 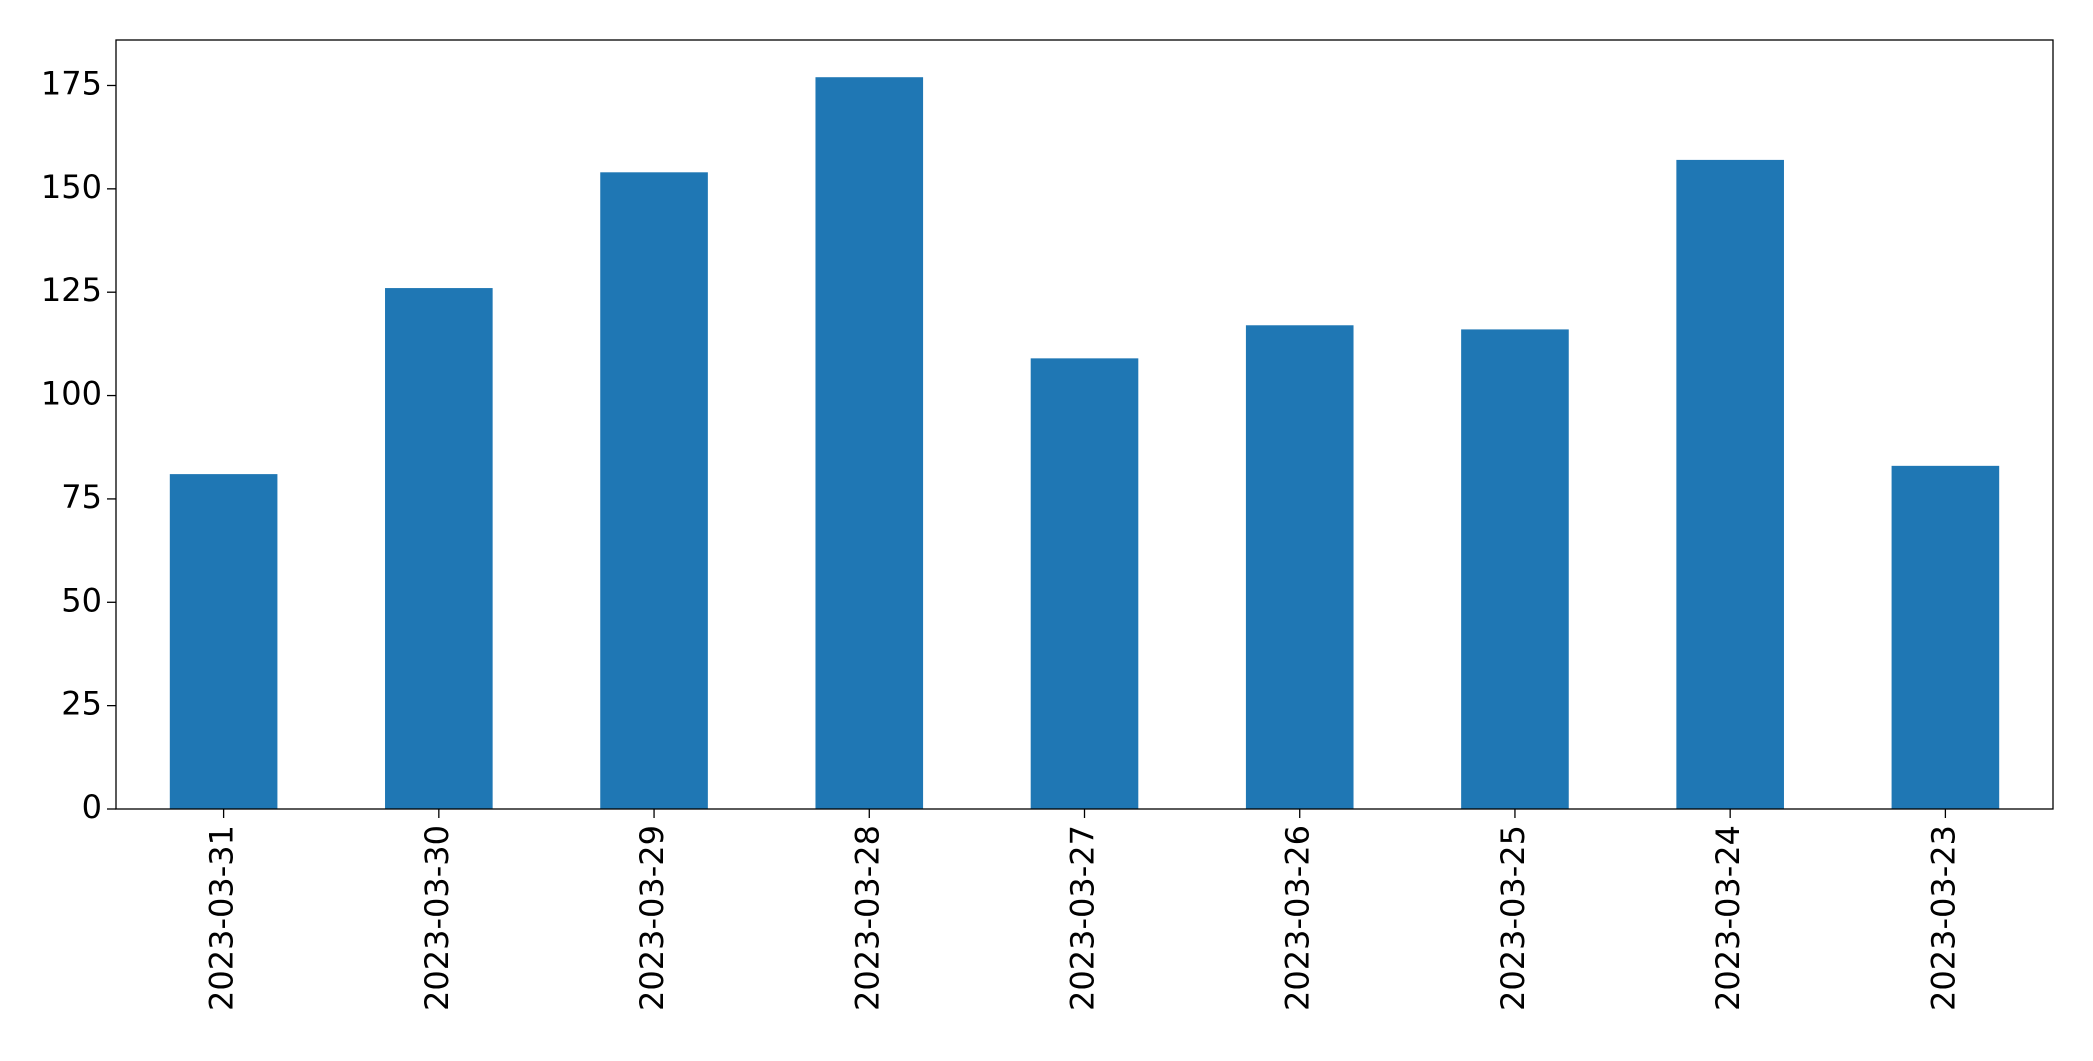 What do you see at coordinates (1083, 918) in the screenshot?
I see `x-tick-label: 2023-03-27` at bounding box center [1083, 918].